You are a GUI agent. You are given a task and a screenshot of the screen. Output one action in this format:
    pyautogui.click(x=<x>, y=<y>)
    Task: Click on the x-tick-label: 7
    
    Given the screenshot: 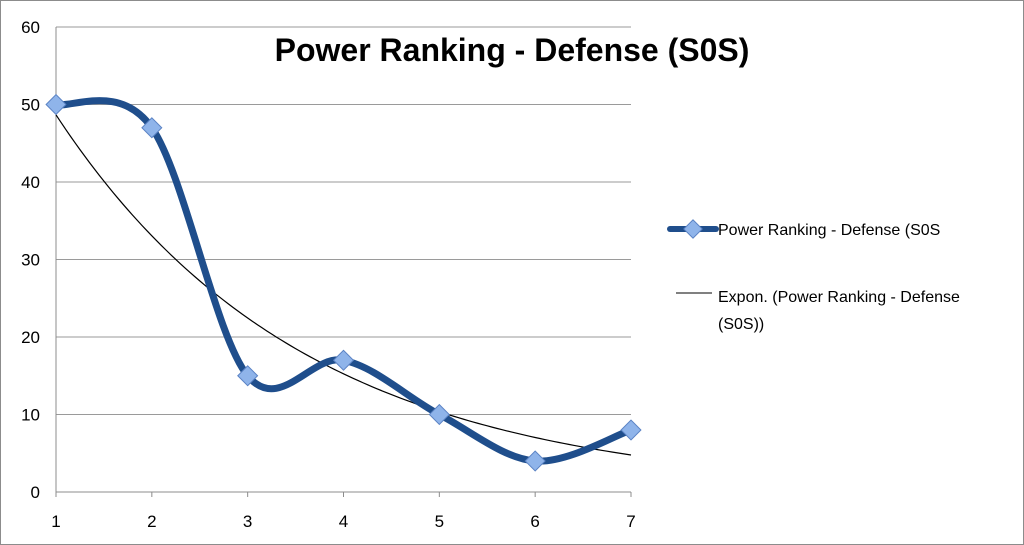 What is the action you would take?
    pyautogui.click(x=630, y=521)
    